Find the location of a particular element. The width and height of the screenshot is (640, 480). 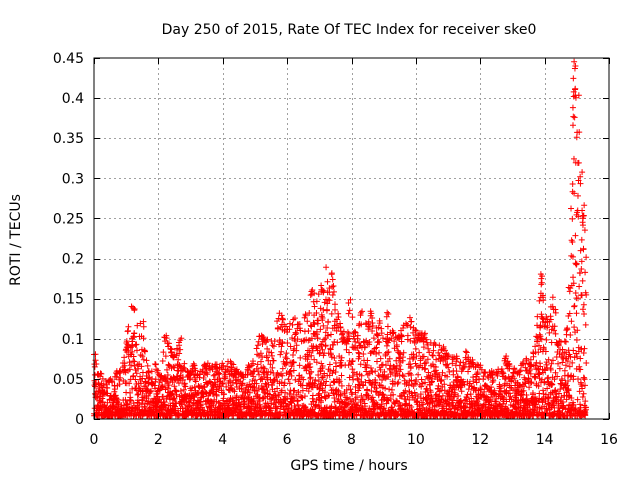

y-tick-label: 0.05 is located at coordinates (68, 380).